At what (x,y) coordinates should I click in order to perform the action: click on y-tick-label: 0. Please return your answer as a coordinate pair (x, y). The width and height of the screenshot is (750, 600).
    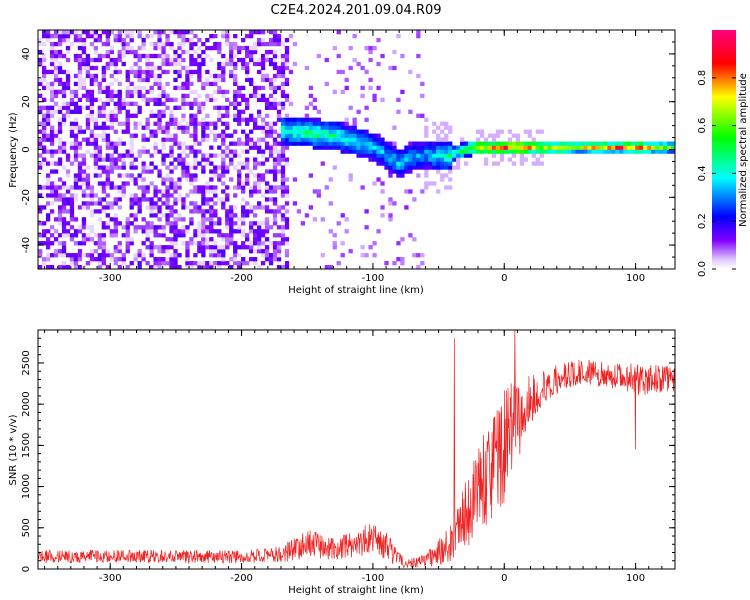
    Looking at the image, I should click on (26, 569).